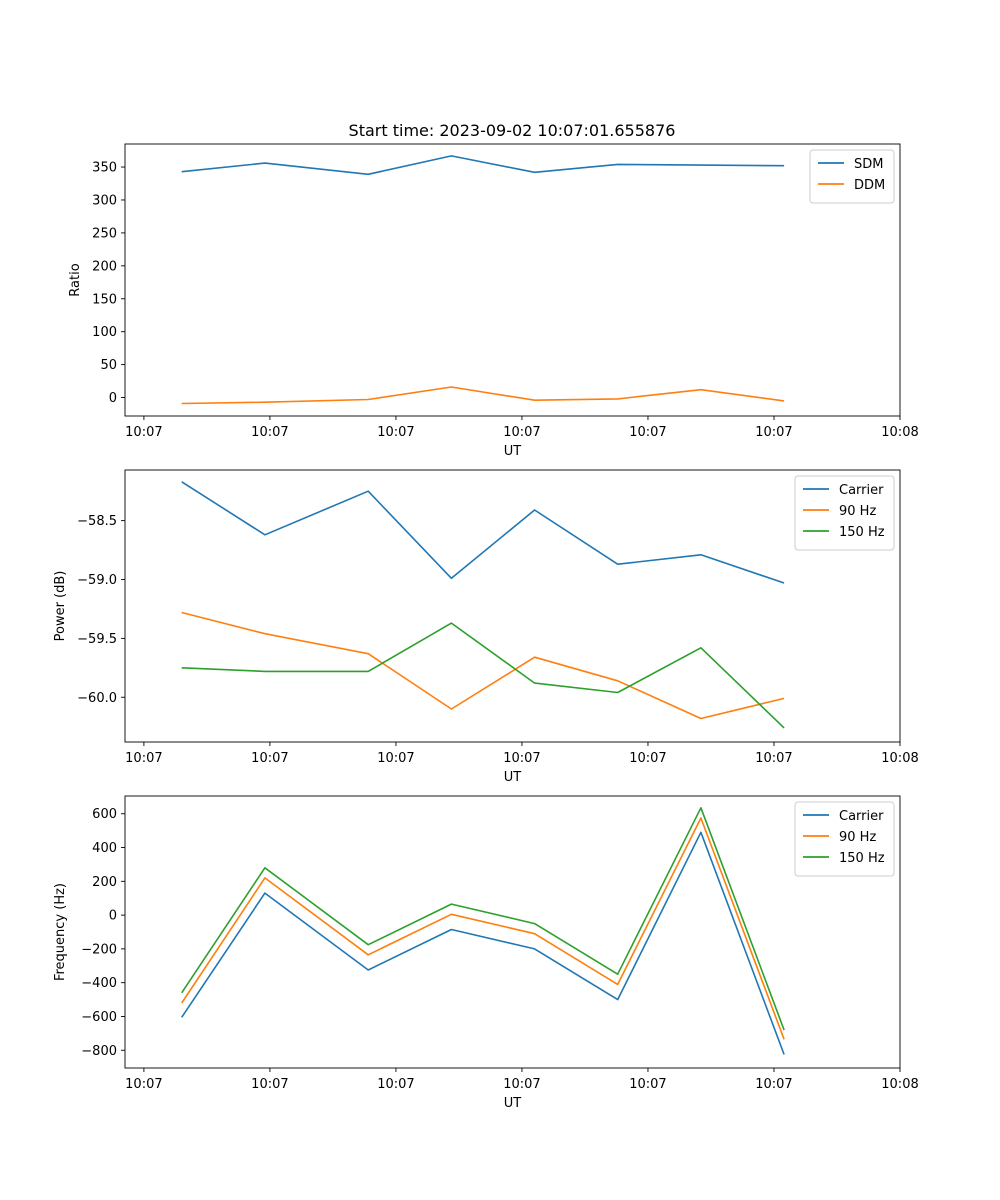  I want to click on y-tick-label: 600, so click(104, 814).